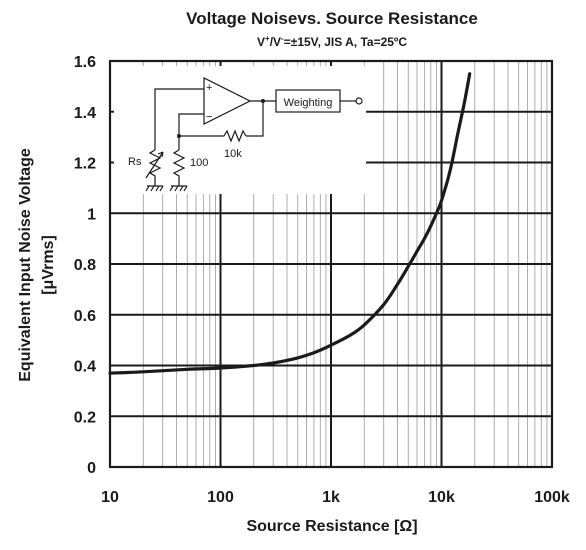  I want to click on feedback-wire, so click(221, 119).